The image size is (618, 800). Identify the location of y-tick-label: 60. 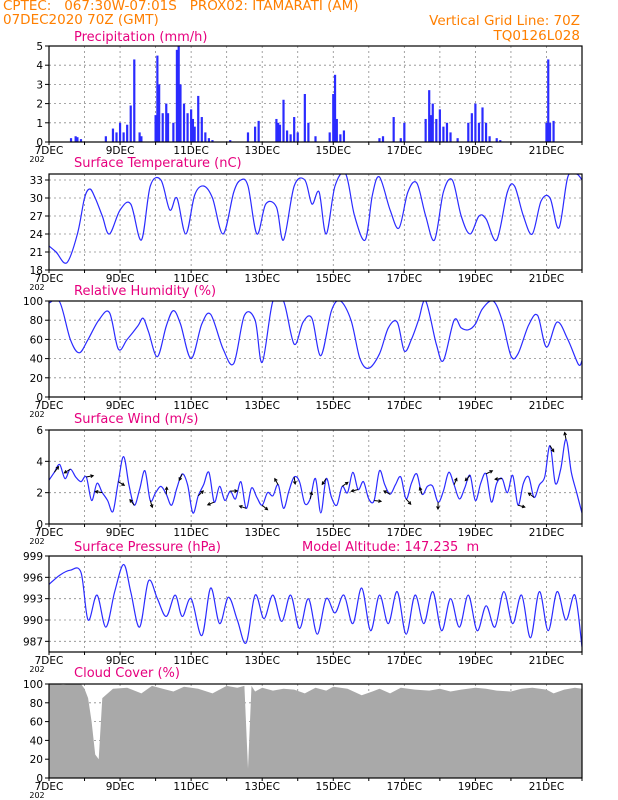
(36, 340).